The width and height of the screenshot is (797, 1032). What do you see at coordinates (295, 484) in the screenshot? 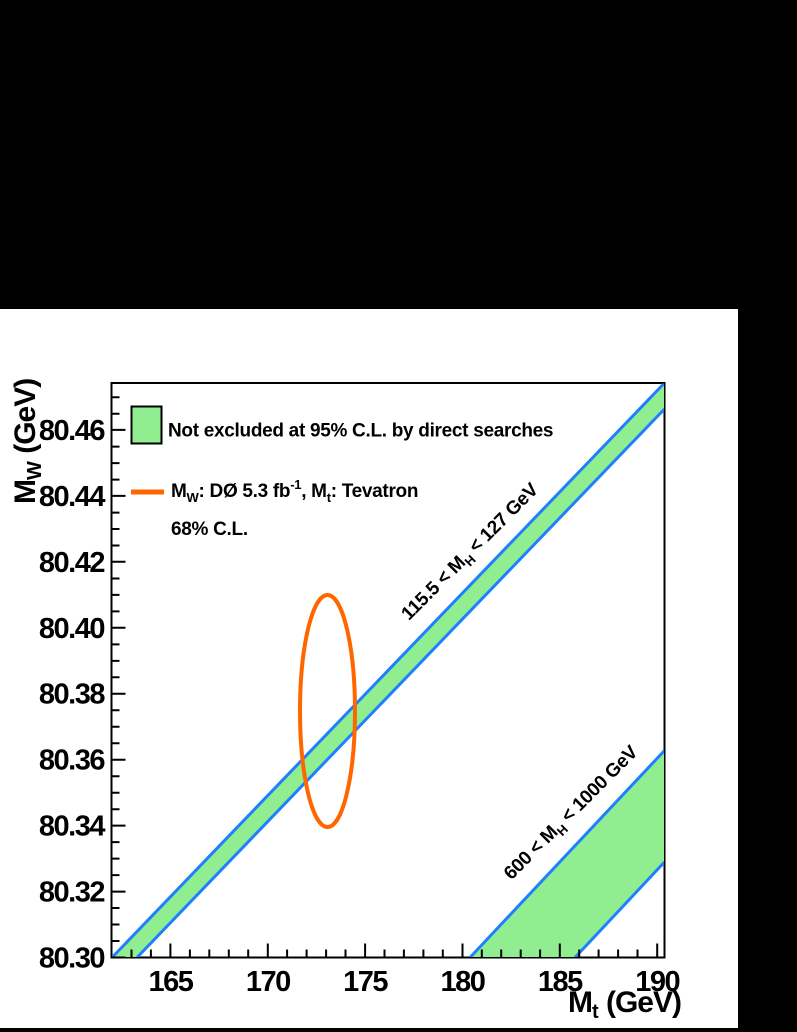
I see `legend-item2-sup: -1` at bounding box center [295, 484].